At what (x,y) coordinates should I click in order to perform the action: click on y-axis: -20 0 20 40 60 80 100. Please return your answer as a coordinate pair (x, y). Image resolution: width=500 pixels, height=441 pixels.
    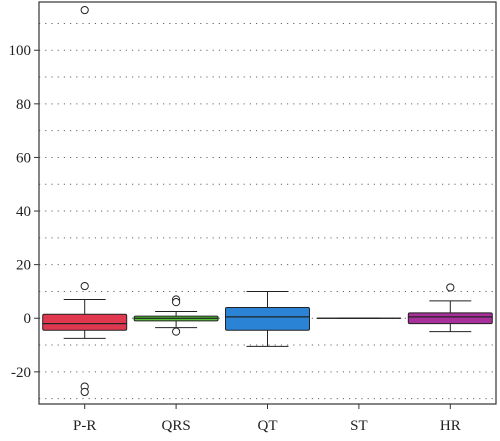
    Looking at the image, I should click on (24, 212).